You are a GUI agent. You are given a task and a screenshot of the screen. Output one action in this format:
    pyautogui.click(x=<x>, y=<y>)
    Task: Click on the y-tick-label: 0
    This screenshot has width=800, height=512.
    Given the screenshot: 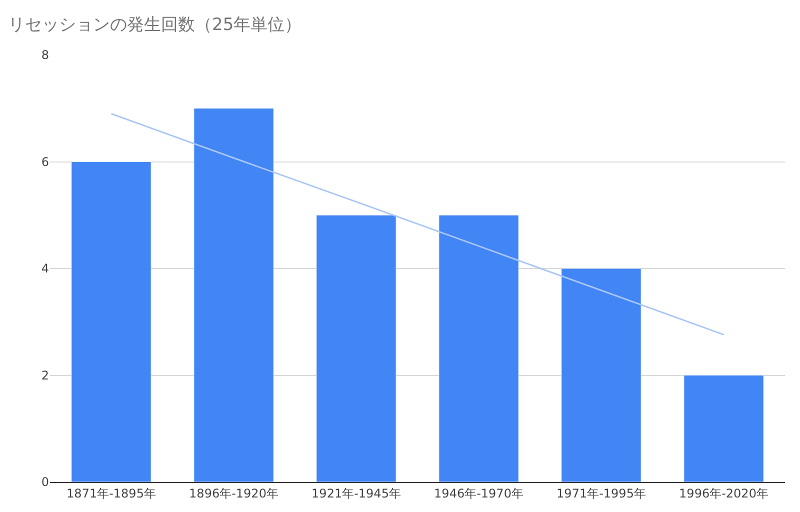 What is the action you would take?
    pyautogui.click(x=45, y=482)
    